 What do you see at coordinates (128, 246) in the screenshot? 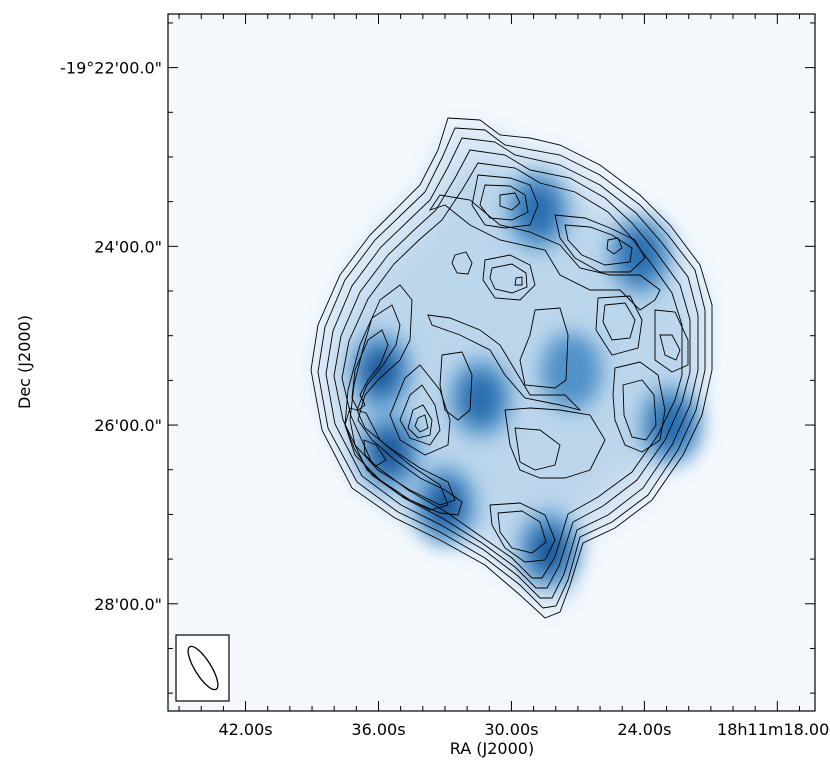
I see `y-tick-label: 24'00.0"` at bounding box center [128, 246].